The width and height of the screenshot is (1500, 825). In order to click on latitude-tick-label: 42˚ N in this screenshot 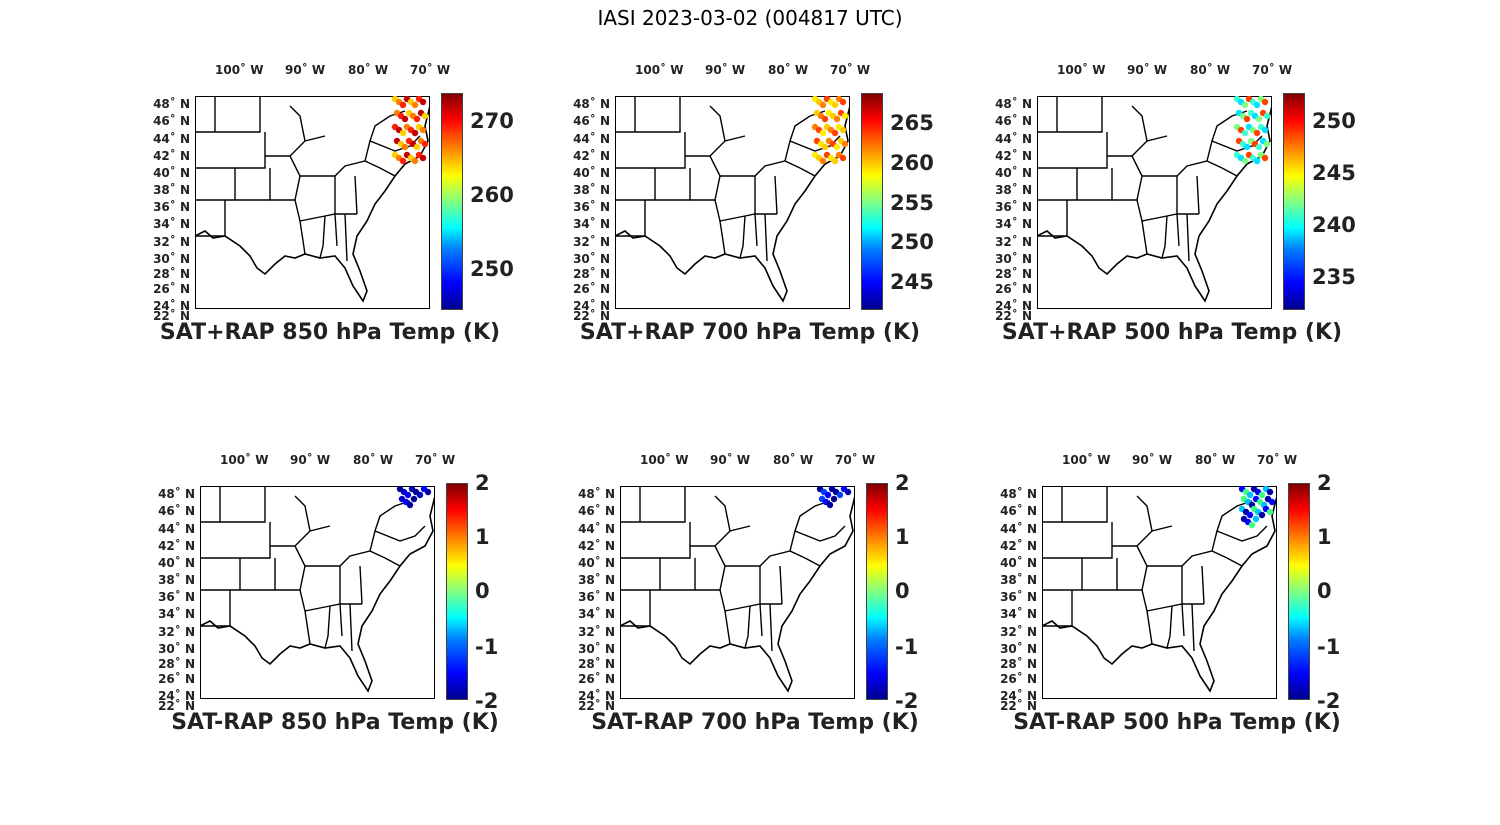, I will do `click(1018, 546)`.